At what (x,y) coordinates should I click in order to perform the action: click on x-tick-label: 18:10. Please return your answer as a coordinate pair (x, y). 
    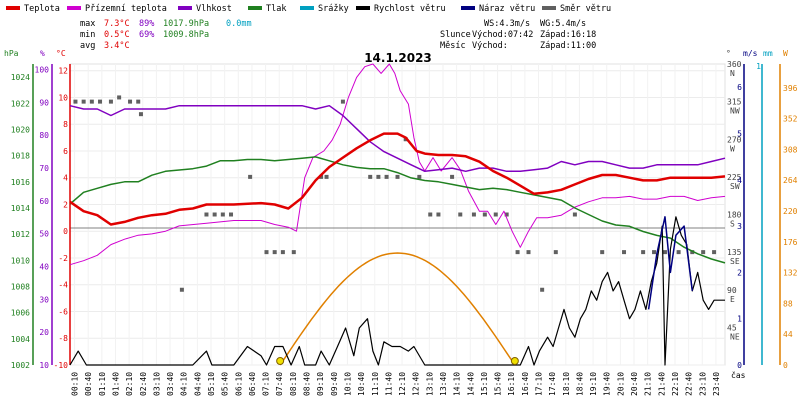
    Looking at the image, I should click on (566, 384).